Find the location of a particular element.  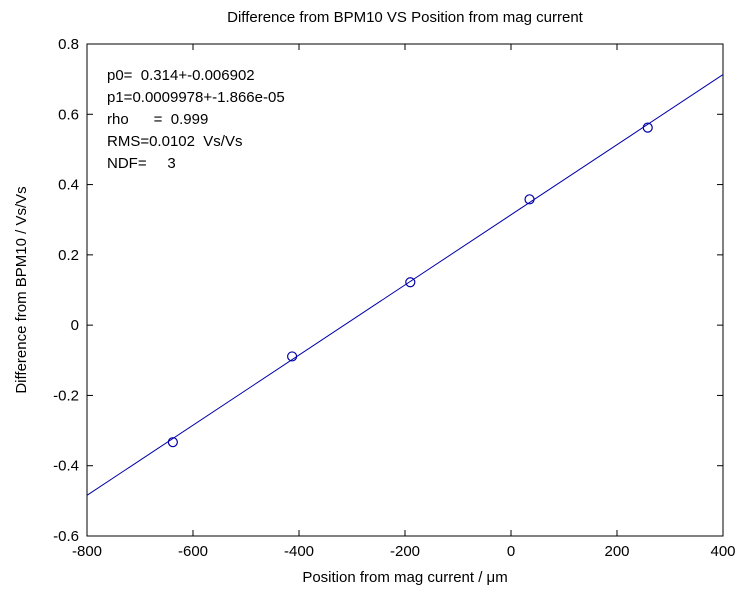

y-tick-label: 0.4 is located at coordinates (68, 185).